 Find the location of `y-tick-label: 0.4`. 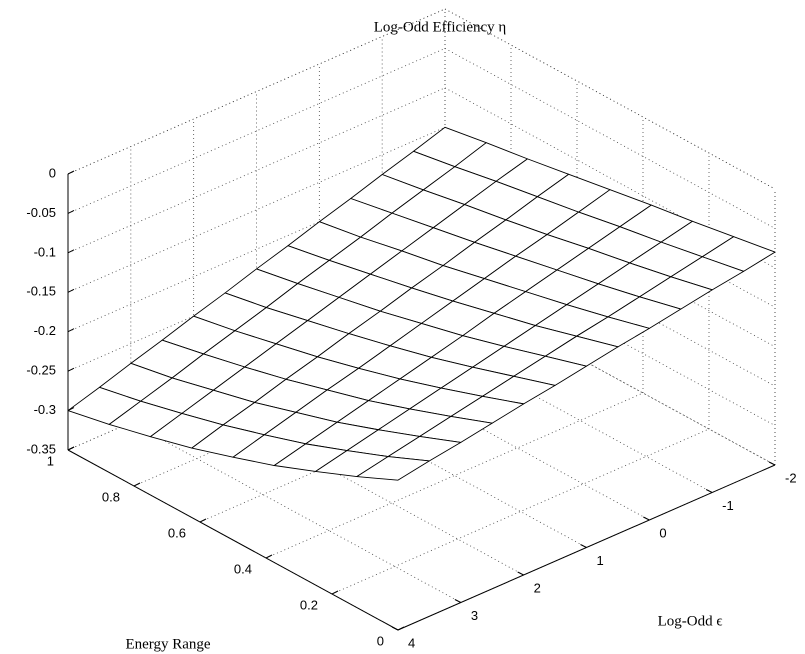

y-tick-label: 0.4 is located at coordinates (243, 568).